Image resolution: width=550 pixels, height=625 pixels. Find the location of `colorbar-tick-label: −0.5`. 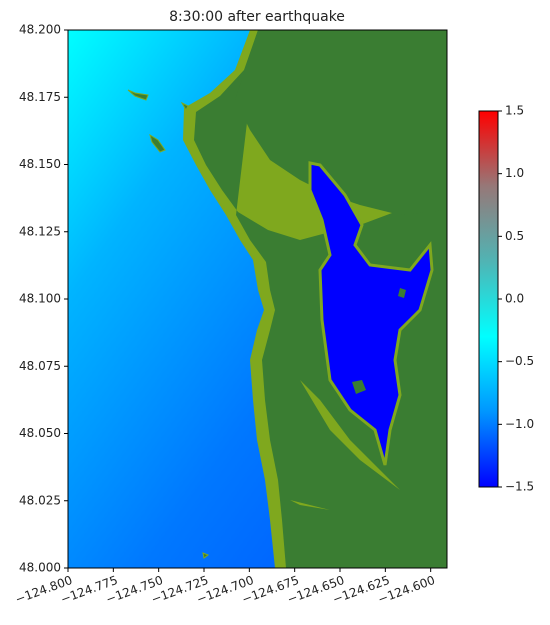

colorbar-tick-label: −0.5 is located at coordinates (519, 361).